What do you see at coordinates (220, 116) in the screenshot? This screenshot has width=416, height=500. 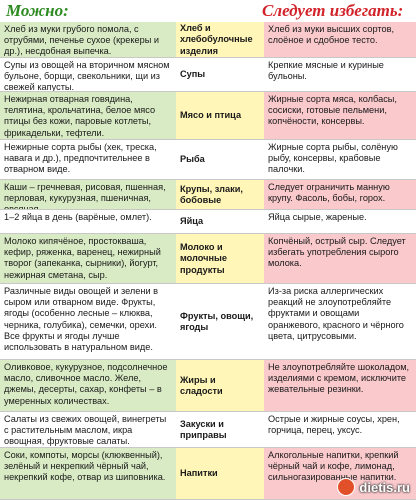 I see `category-cell: Мясо и птица` at bounding box center [220, 116].